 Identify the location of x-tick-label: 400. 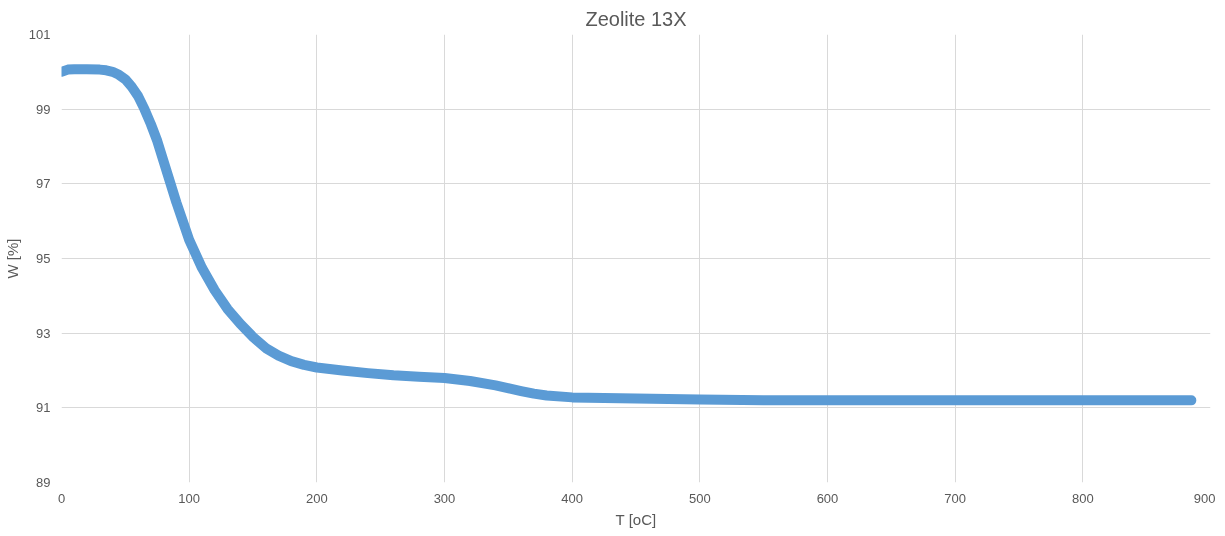
(572, 498).